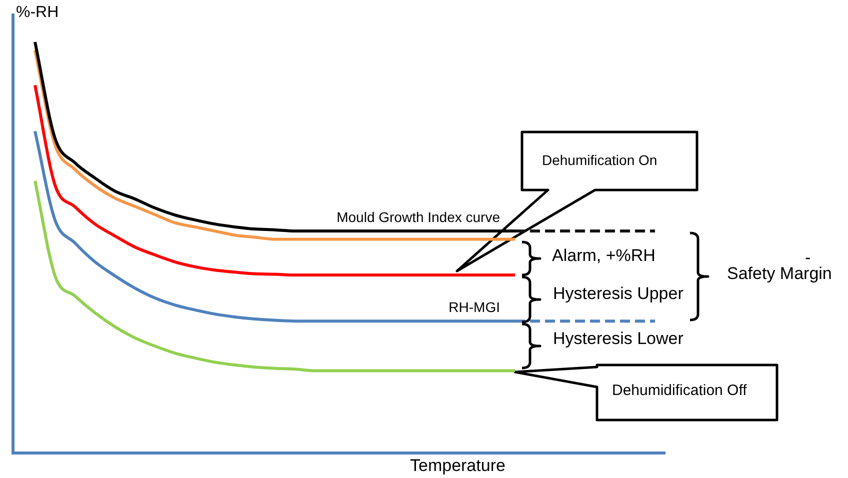  Describe the element at coordinates (618, 339) in the screenshot. I see `annotation: Hysteresis Lower` at that location.